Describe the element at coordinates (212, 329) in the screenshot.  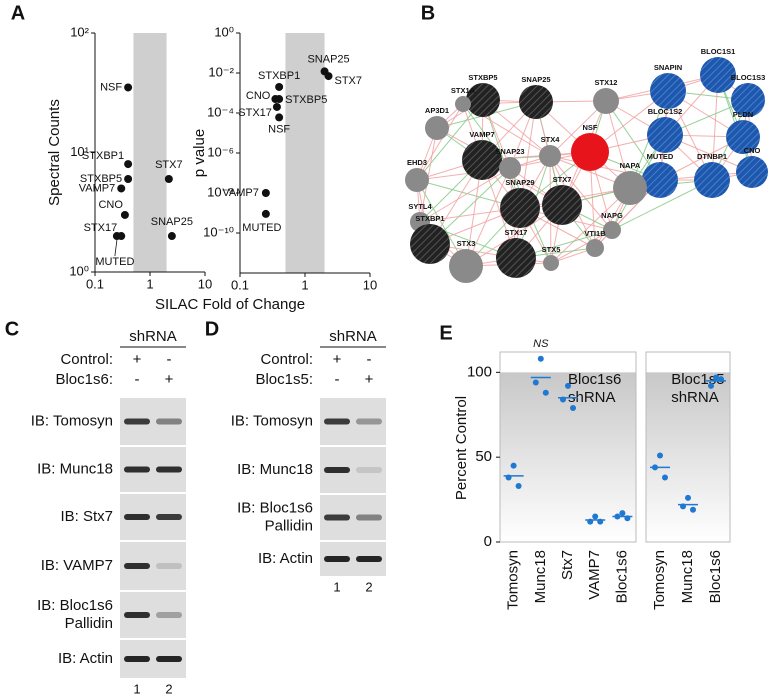
I see `panel-label: D` at that location.